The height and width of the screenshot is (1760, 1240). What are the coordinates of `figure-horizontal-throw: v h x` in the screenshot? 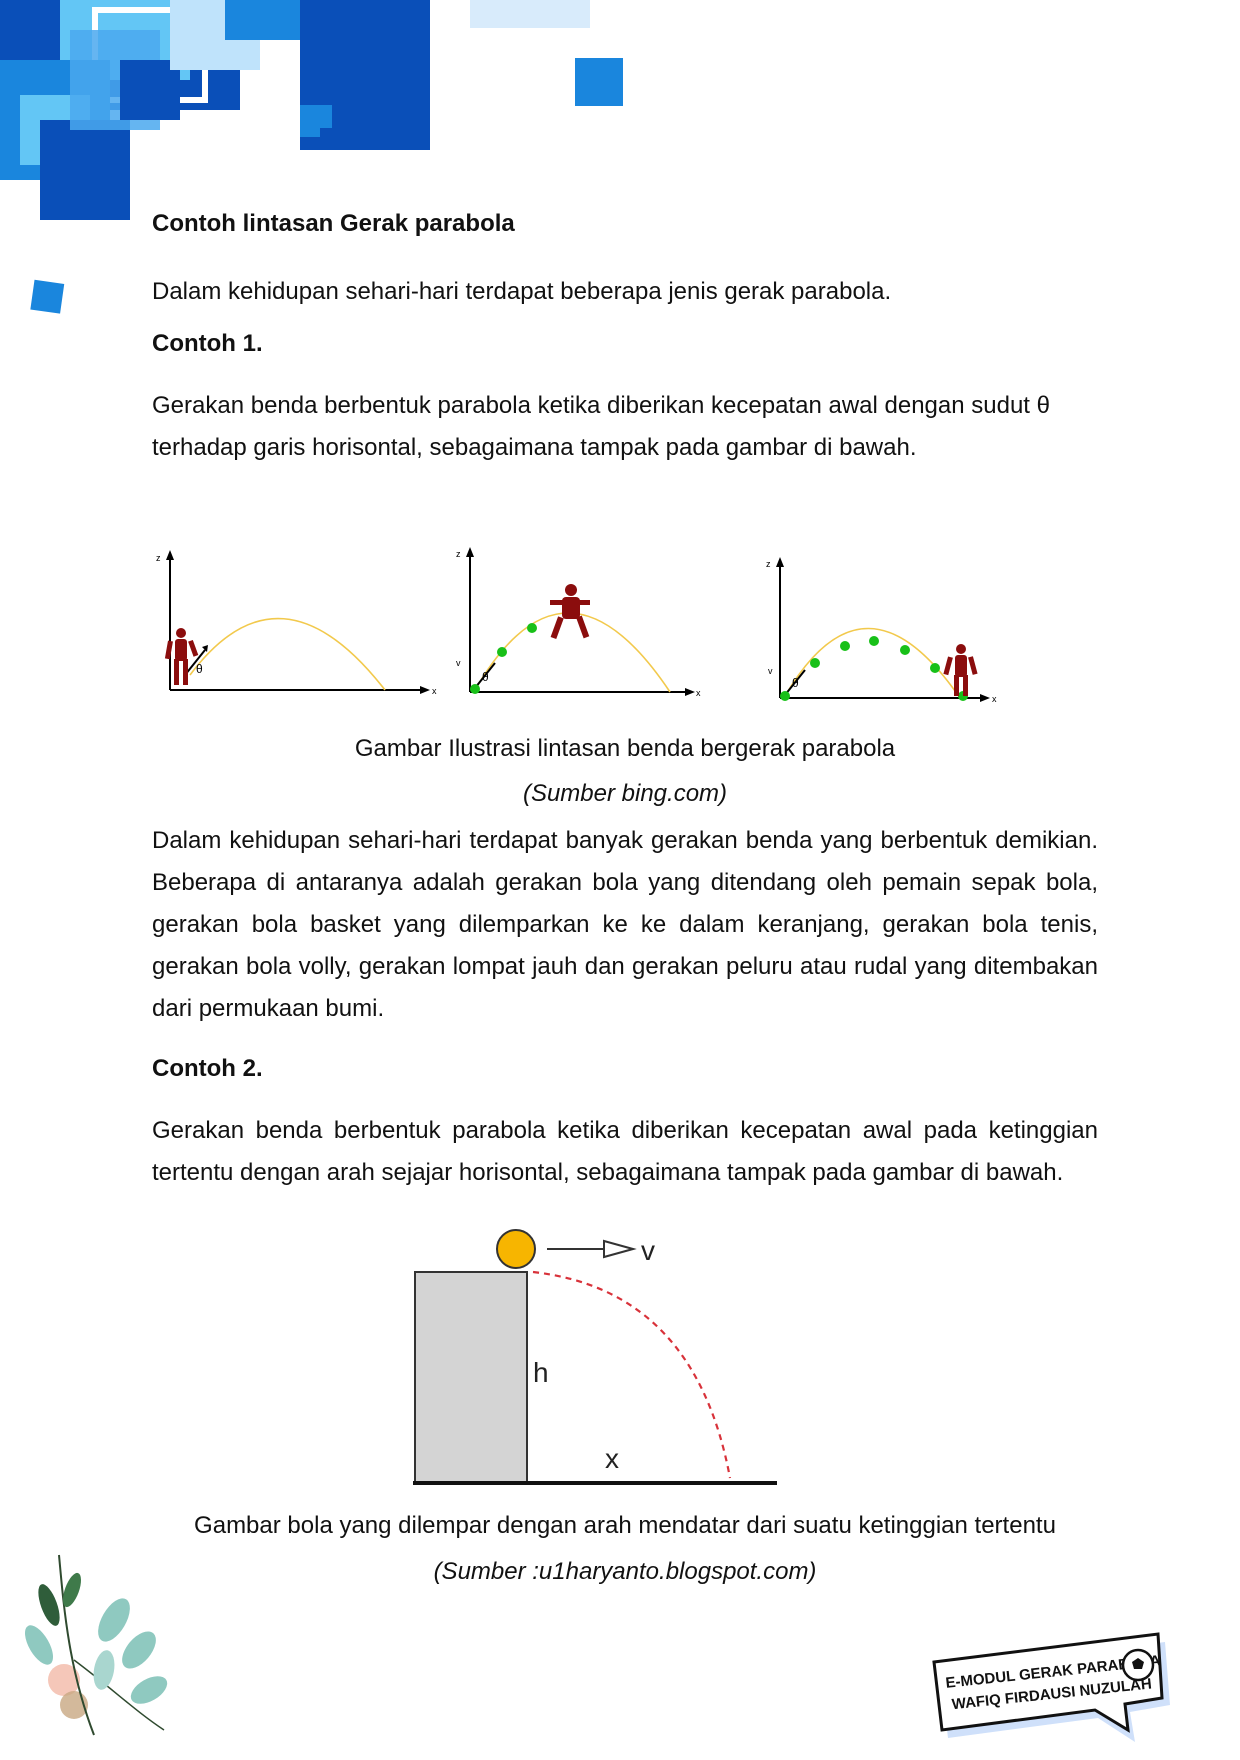 It's located at (595, 1357).